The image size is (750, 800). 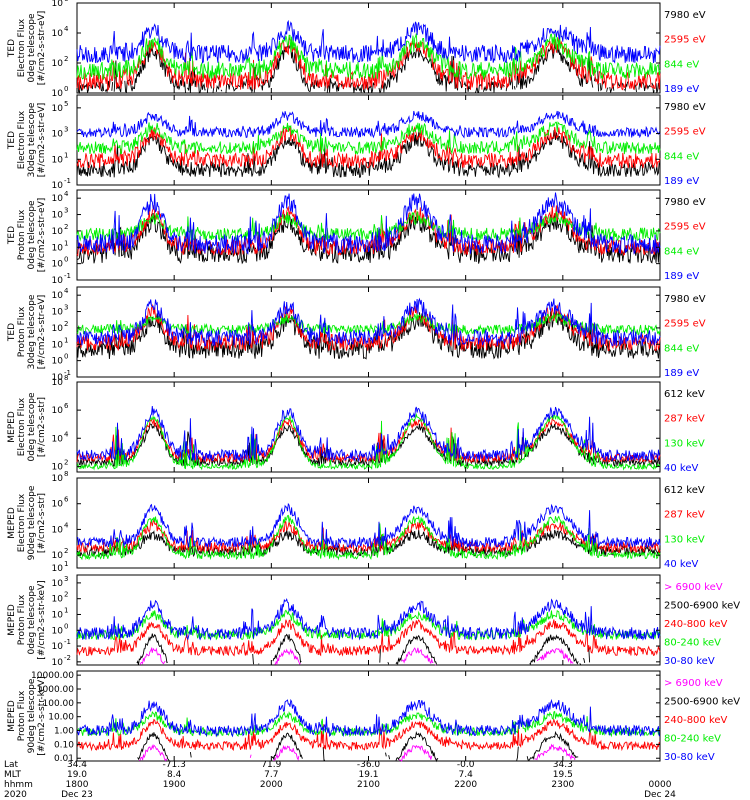 What do you see at coordinates (13, 775) in the screenshot?
I see `x-row-label: MLT` at bounding box center [13, 775].